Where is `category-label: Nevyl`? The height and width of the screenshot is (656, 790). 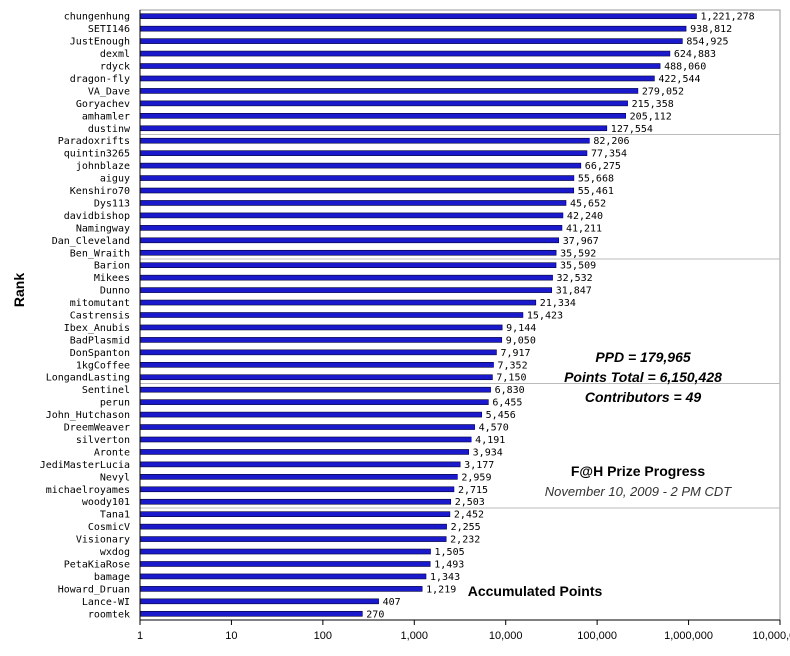 category-label: Nevyl is located at coordinates (115, 477).